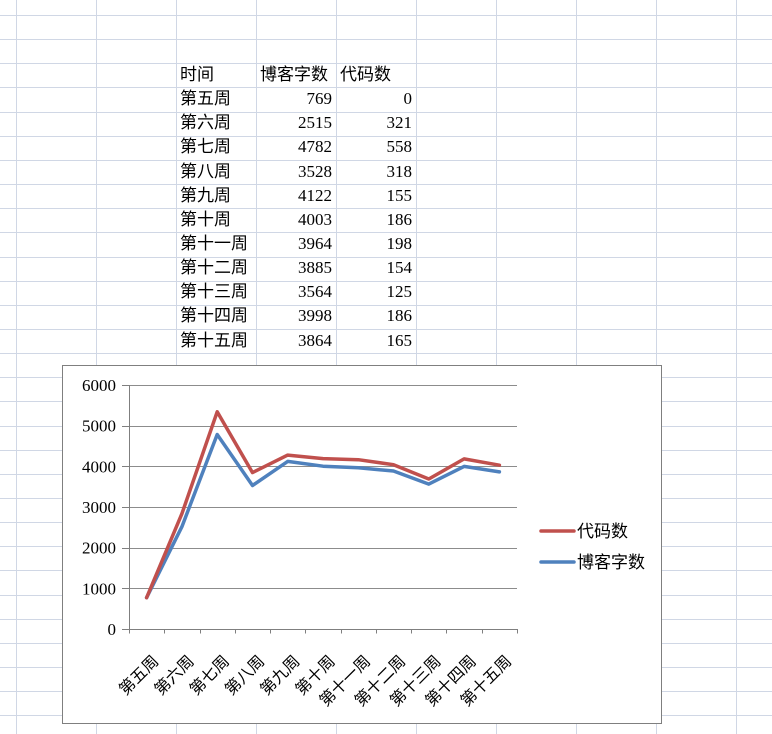 The height and width of the screenshot is (734, 772). What do you see at coordinates (214, 243) in the screenshot?
I see `table-cell: 第十一周` at bounding box center [214, 243].